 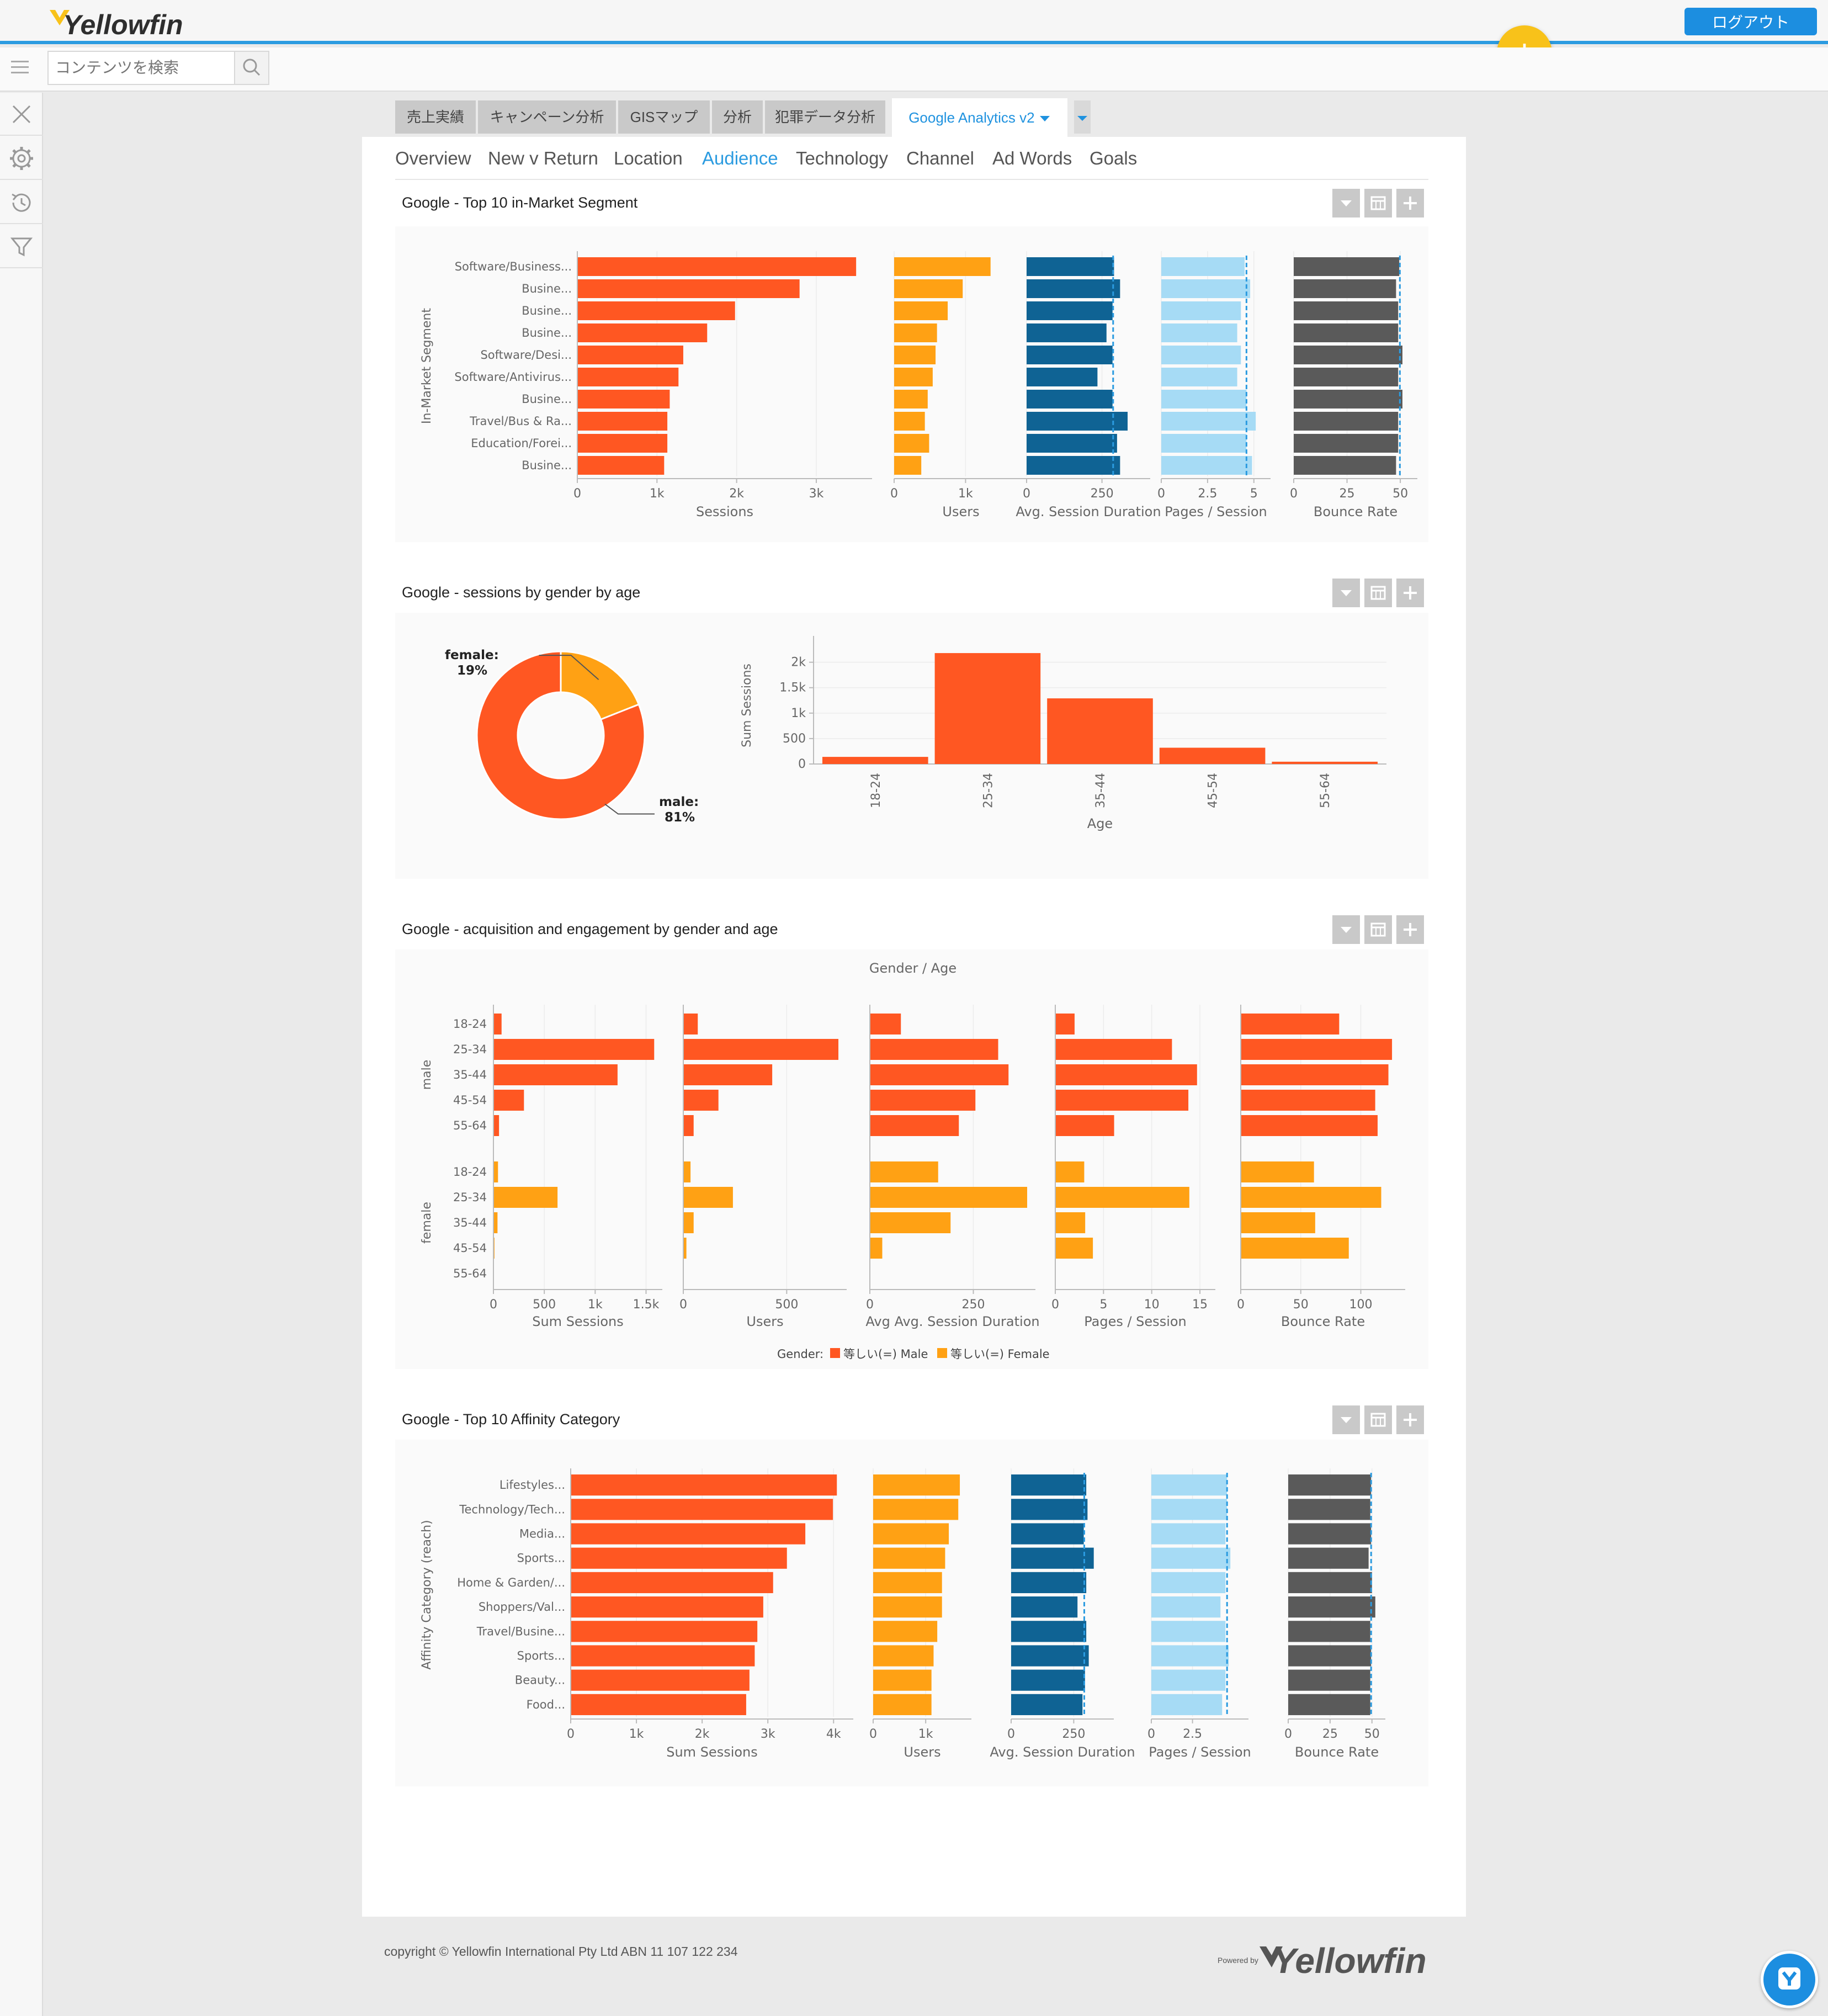 I want to click on report-title: Google - Top 10 Affinity Category, so click(x=511, y=1420).